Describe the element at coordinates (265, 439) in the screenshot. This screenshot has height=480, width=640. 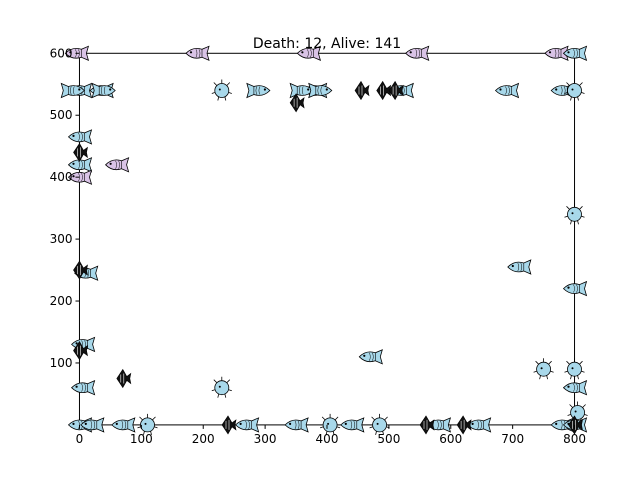
I see `x-tick-label: 300` at that location.